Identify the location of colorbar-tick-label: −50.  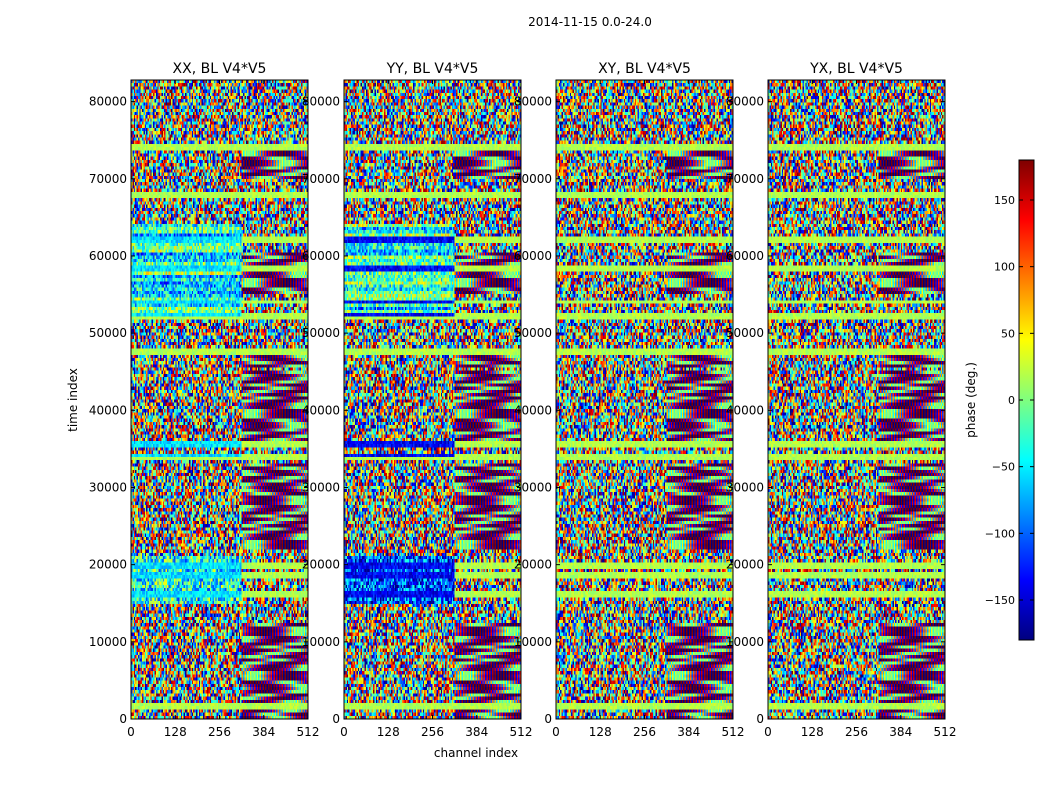
(1003, 467).